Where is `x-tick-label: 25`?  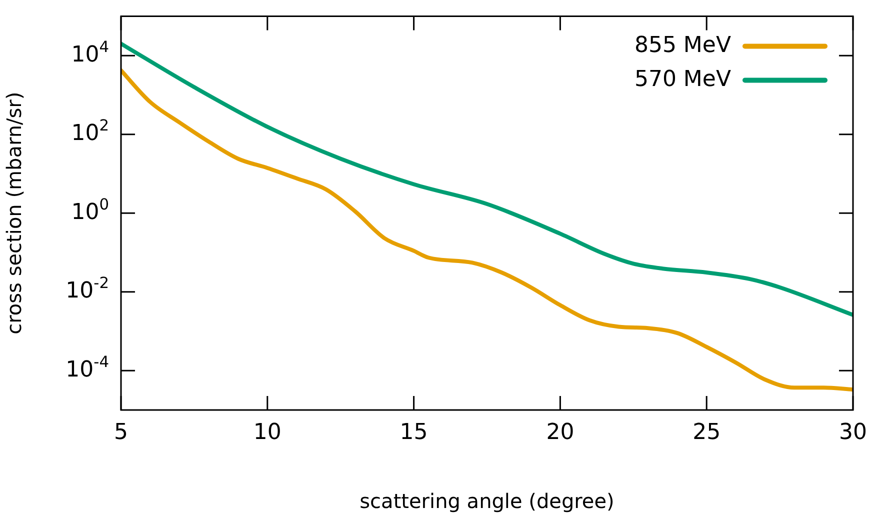
x-tick-label: 25 is located at coordinates (706, 432).